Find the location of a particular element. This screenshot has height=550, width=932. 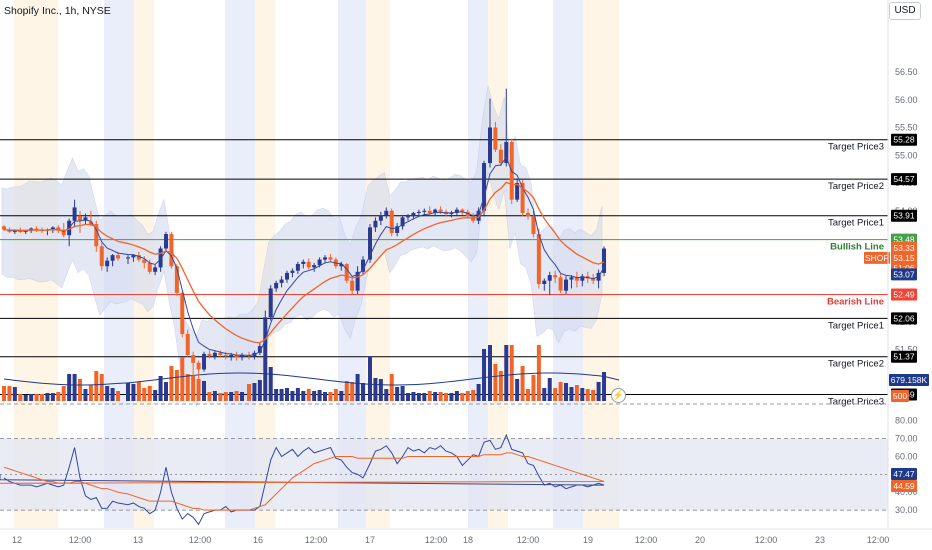

lightning-icon: ⚡ is located at coordinates (618, 395).